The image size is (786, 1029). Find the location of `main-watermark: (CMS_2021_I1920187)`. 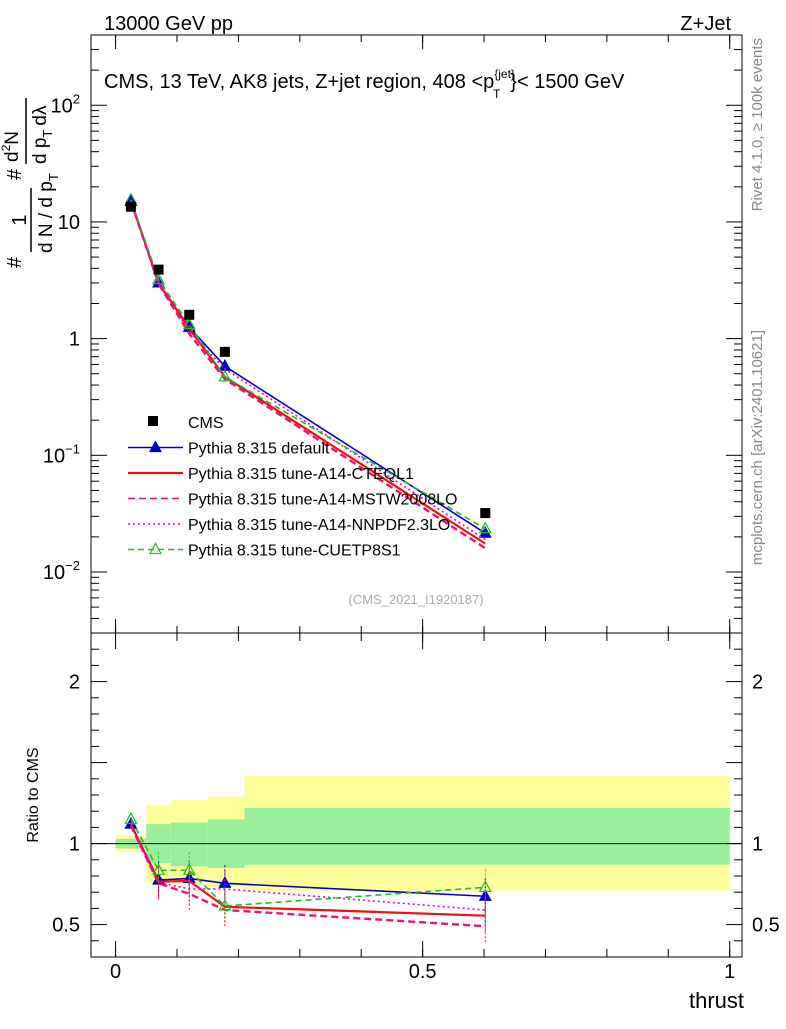

main-watermark: (CMS_2021_I1920187) is located at coordinates (415, 599).